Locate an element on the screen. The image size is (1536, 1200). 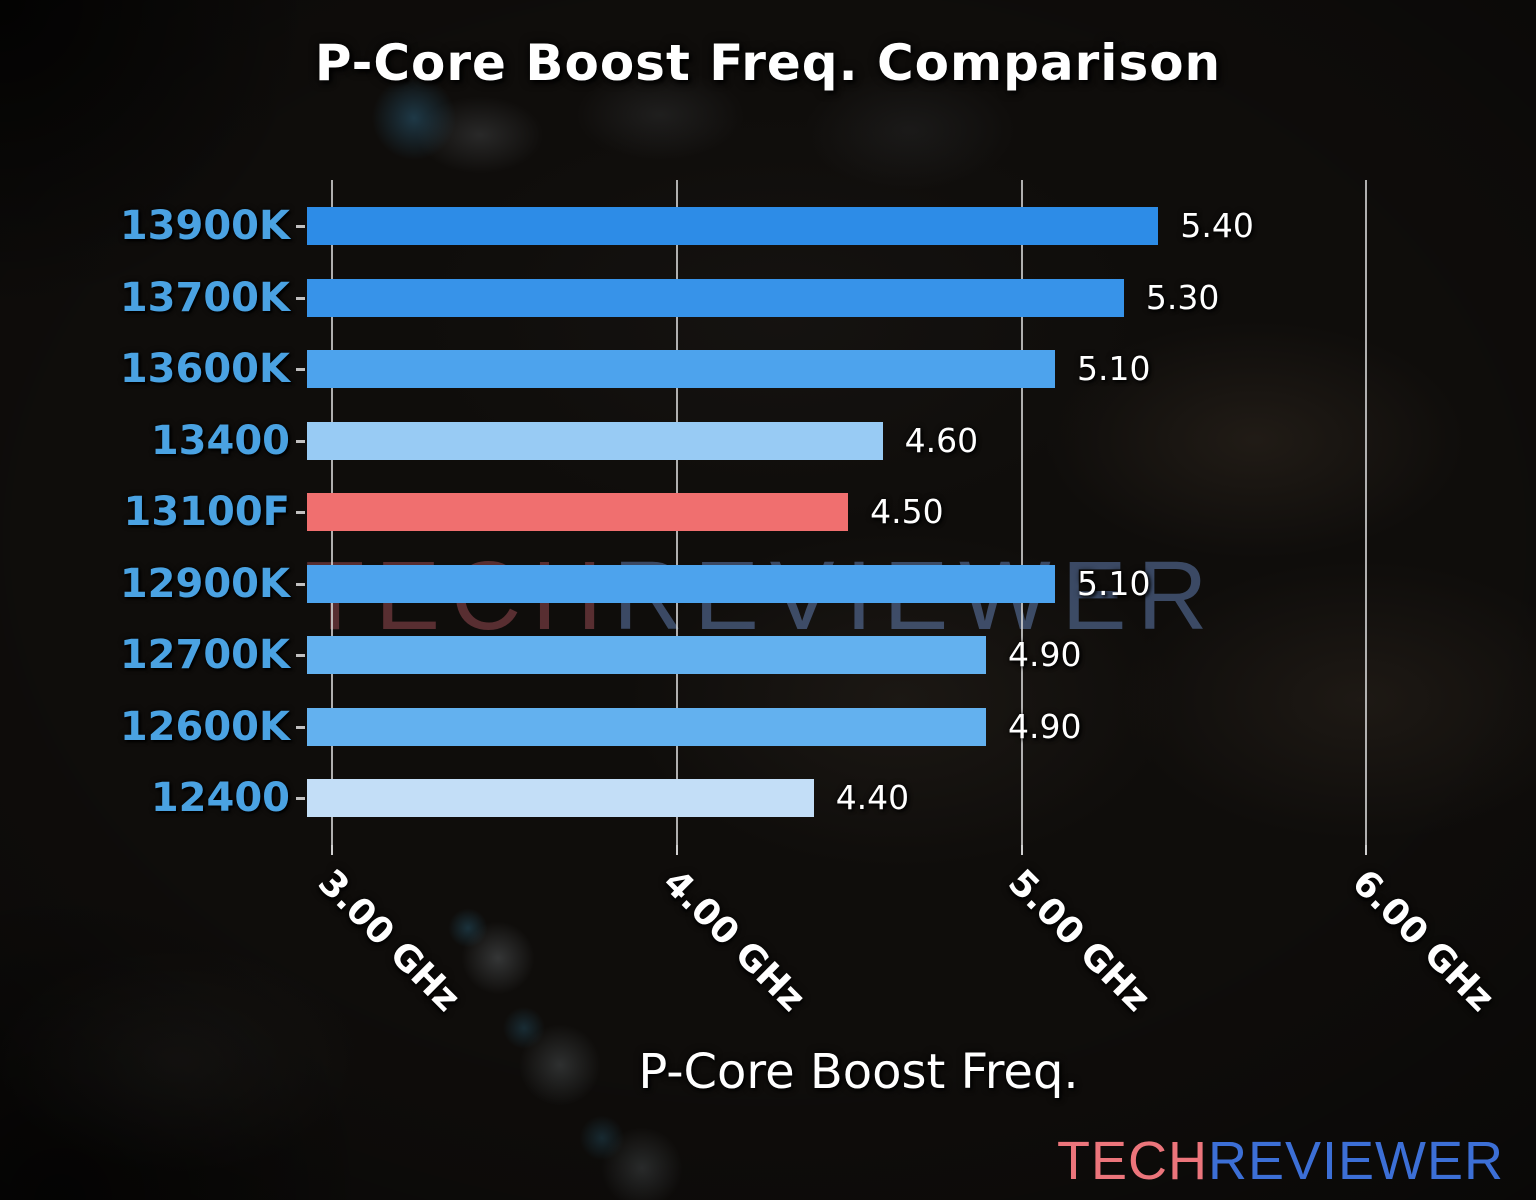
bar-value-label: 5.30 is located at coordinates (1182, 297).